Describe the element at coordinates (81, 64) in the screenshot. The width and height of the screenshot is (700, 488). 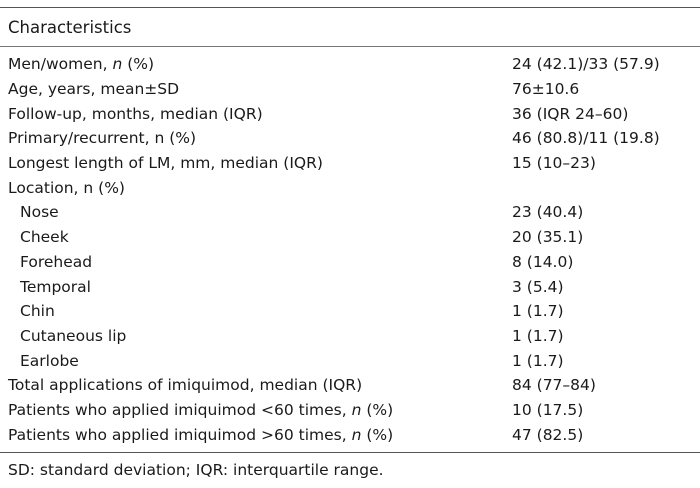
I see `row-label: Men/women, n (%)` at that location.